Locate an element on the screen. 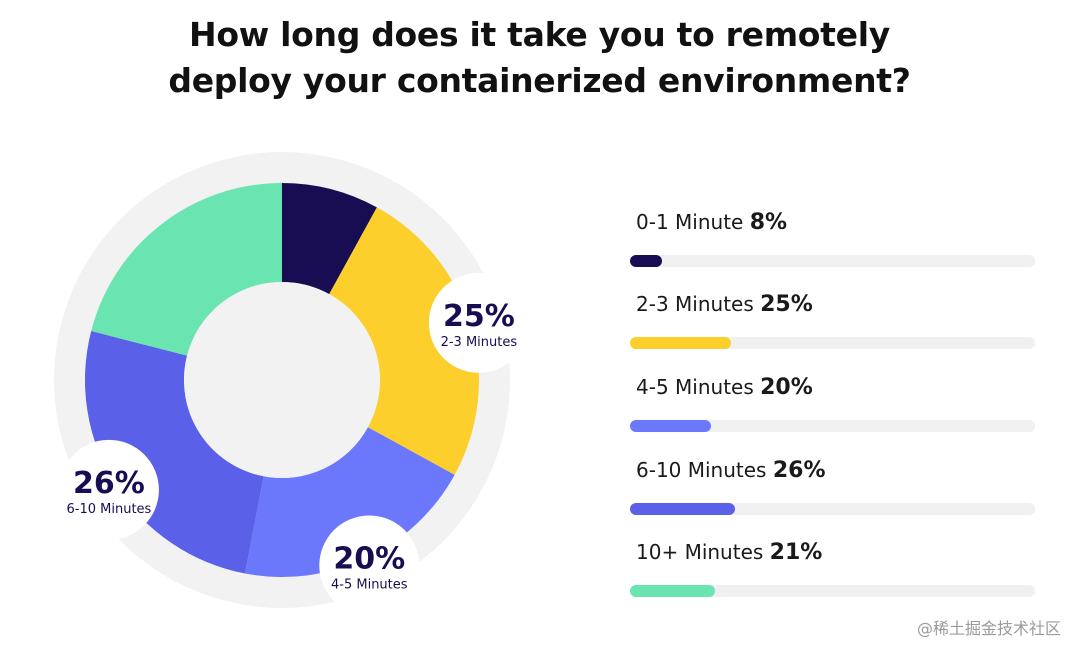 The width and height of the screenshot is (1079, 660). callout-6-10-minutes: 26%6-10 Minutes is located at coordinates (108, 489).